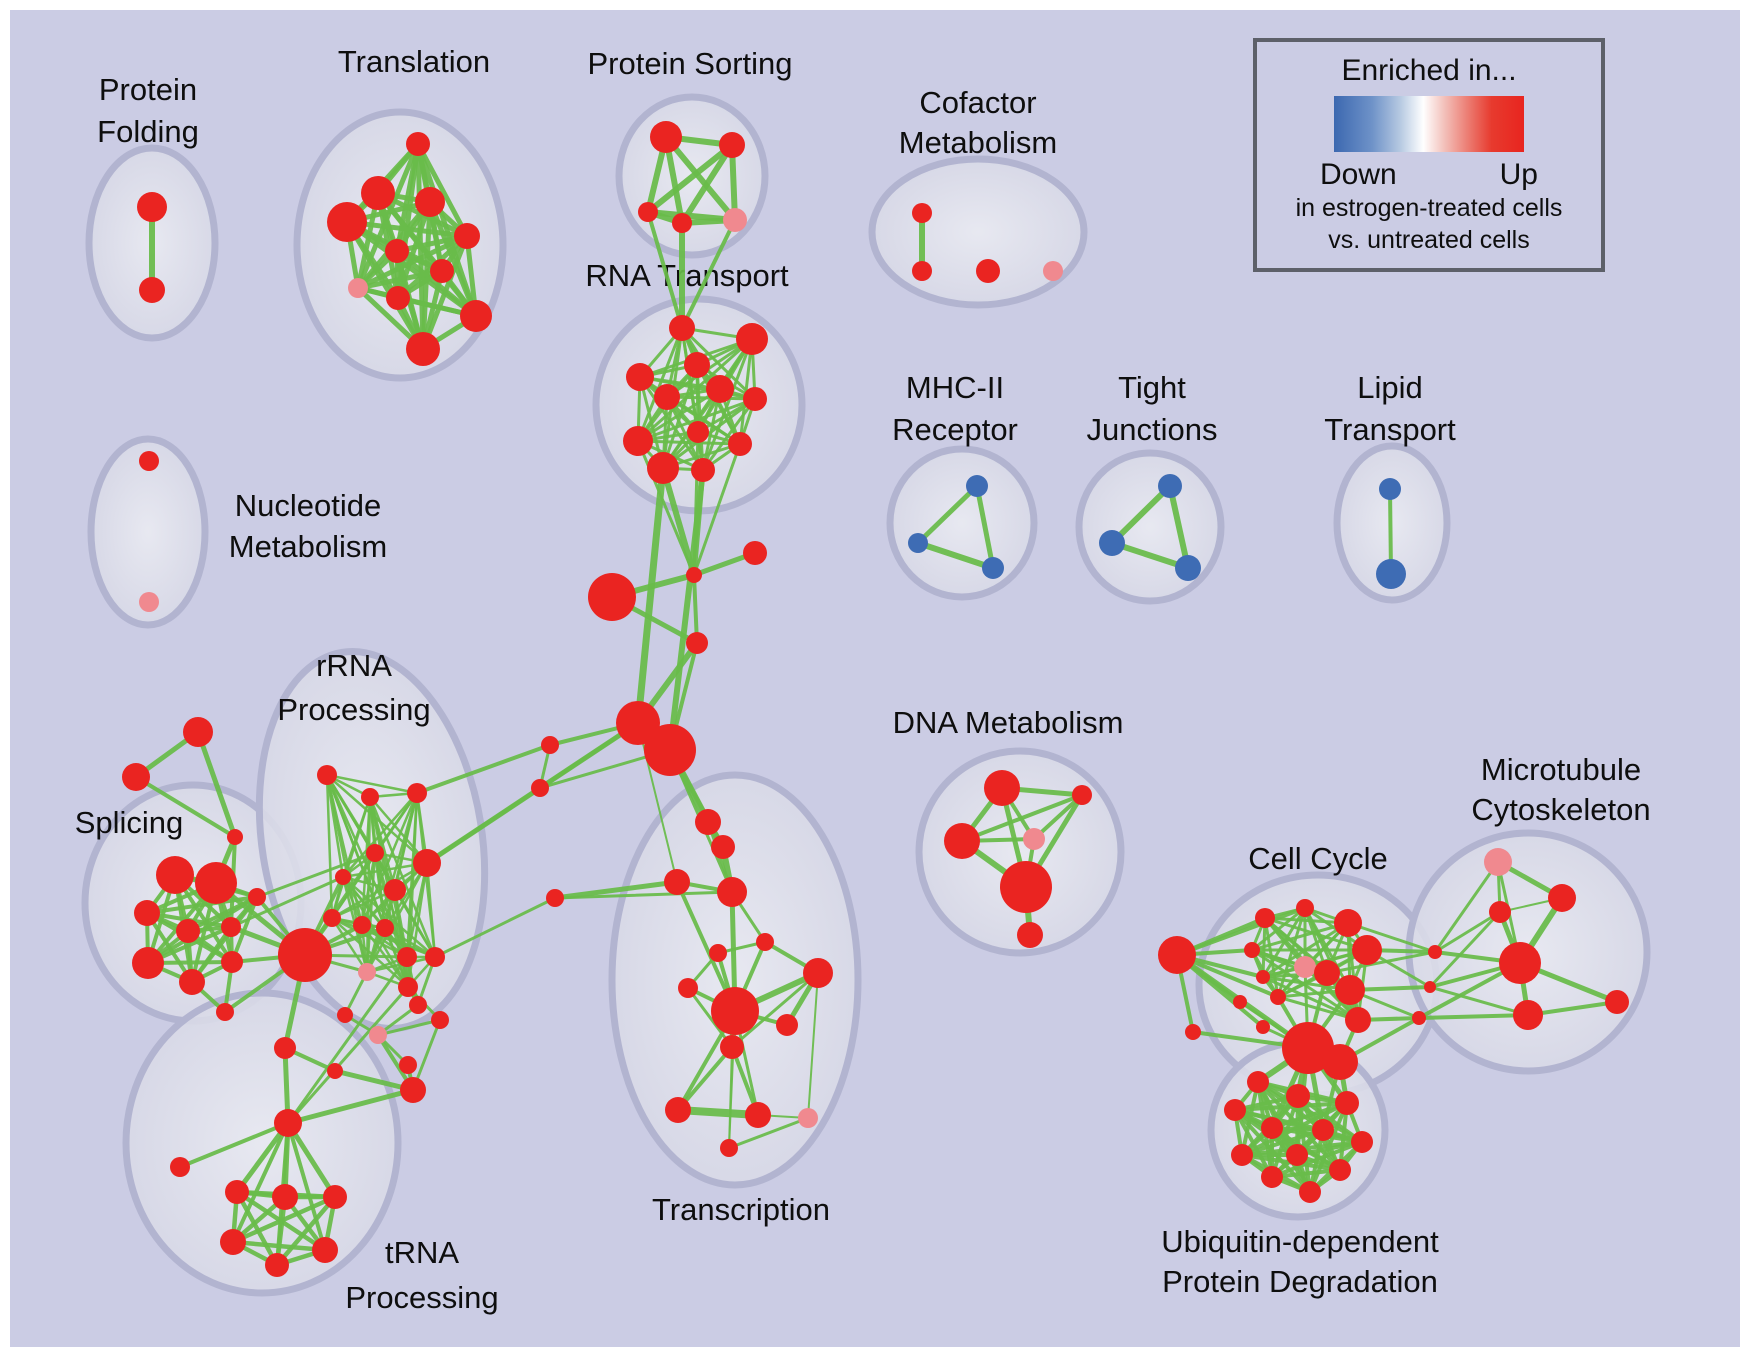 This screenshot has height=1360, width=1750. Describe the element at coordinates (370, 797) in the screenshot. I see `node-R2` at that location.